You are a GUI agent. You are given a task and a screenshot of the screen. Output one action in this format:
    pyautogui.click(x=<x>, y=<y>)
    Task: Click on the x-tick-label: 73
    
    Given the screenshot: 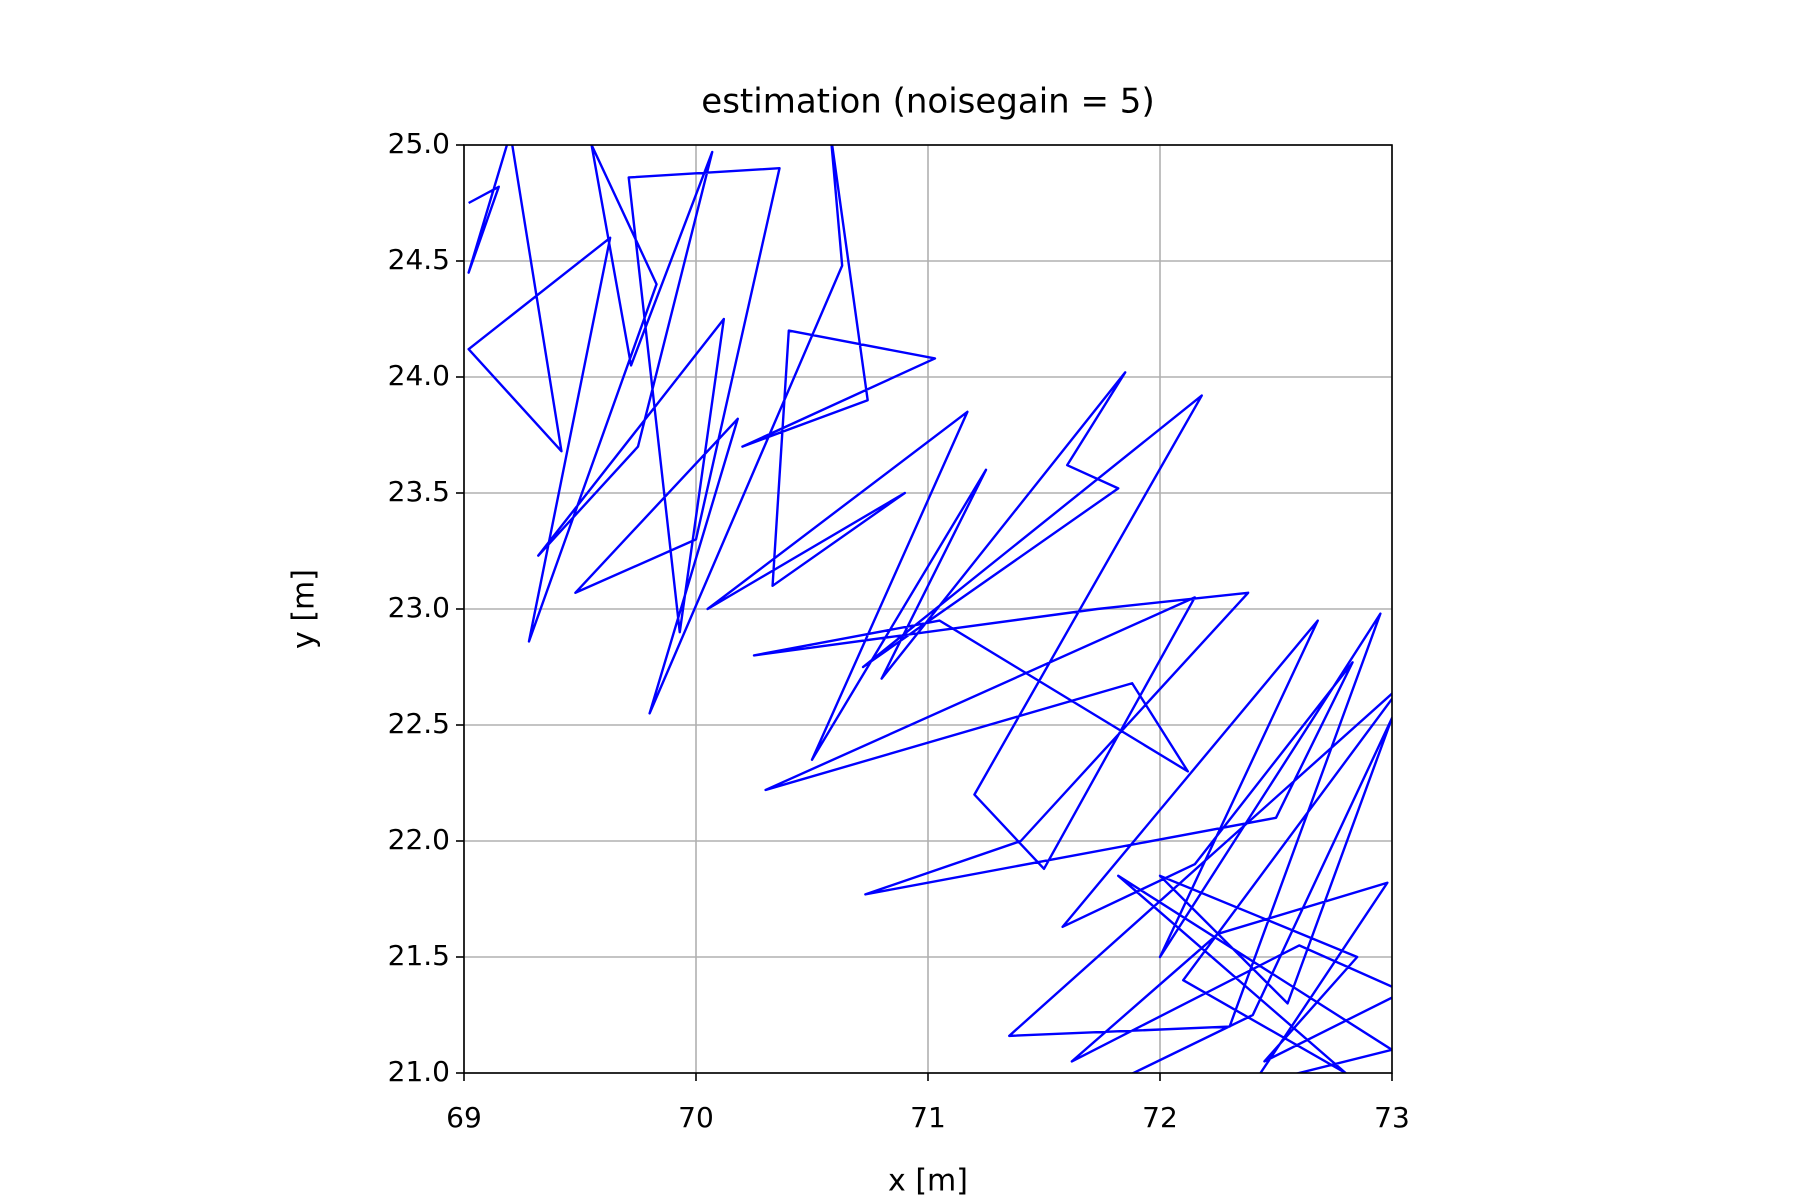 What is the action you would take?
    pyautogui.click(x=1392, y=1117)
    